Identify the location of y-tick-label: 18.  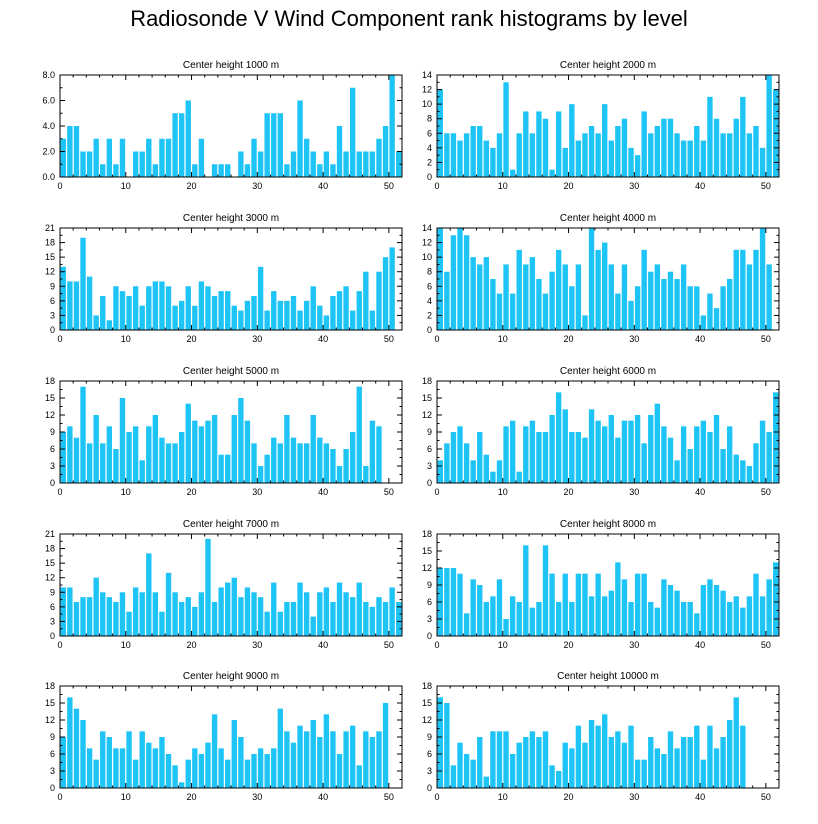
(427, 686).